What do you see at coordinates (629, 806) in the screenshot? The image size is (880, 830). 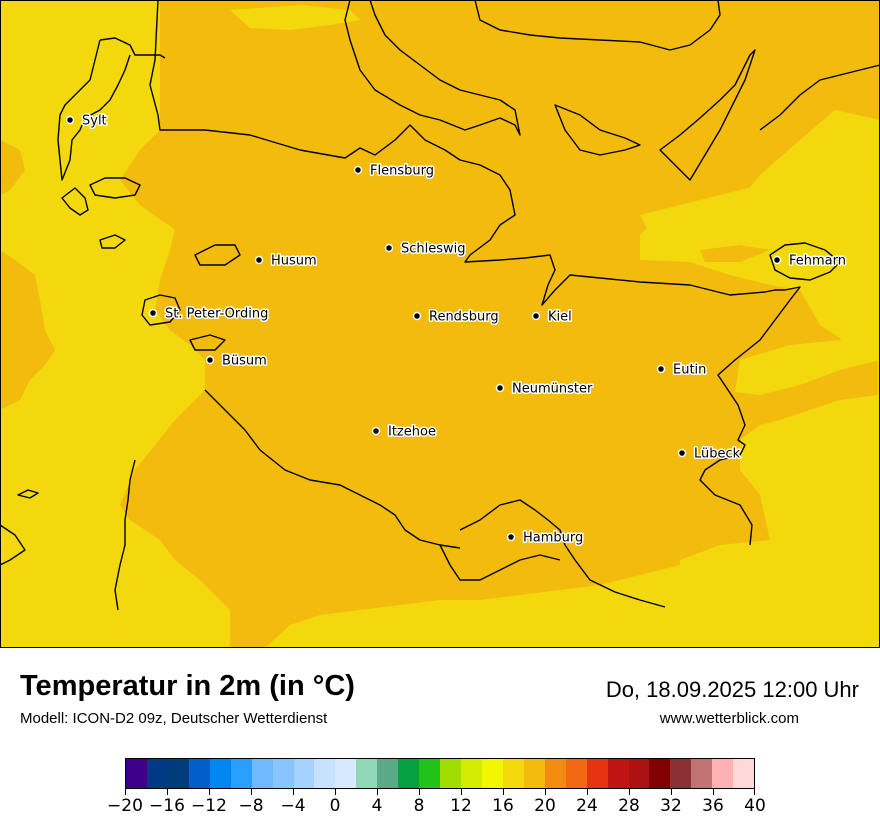 I see `colorbar-tick-label: 28` at bounding box center [629, 806].